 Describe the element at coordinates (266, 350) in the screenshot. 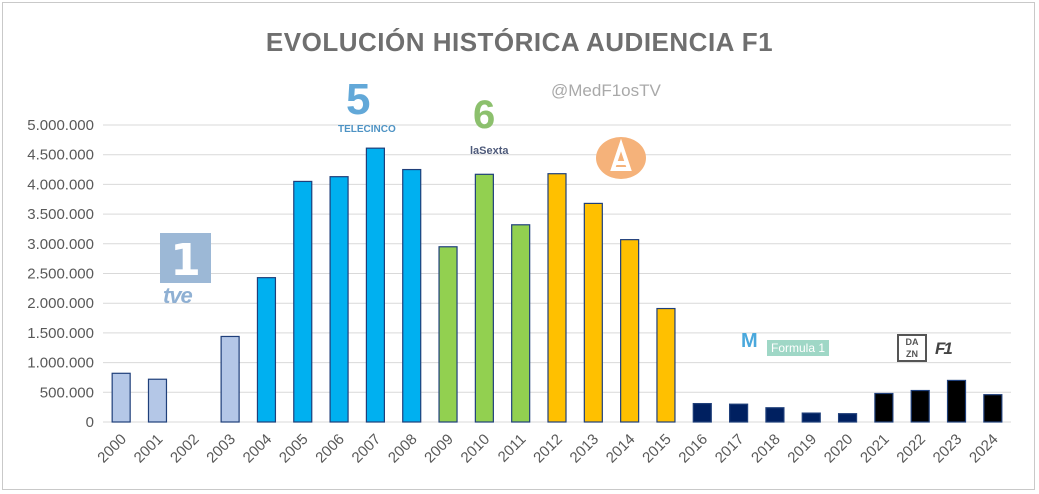

I see `bar-2004` at that location.